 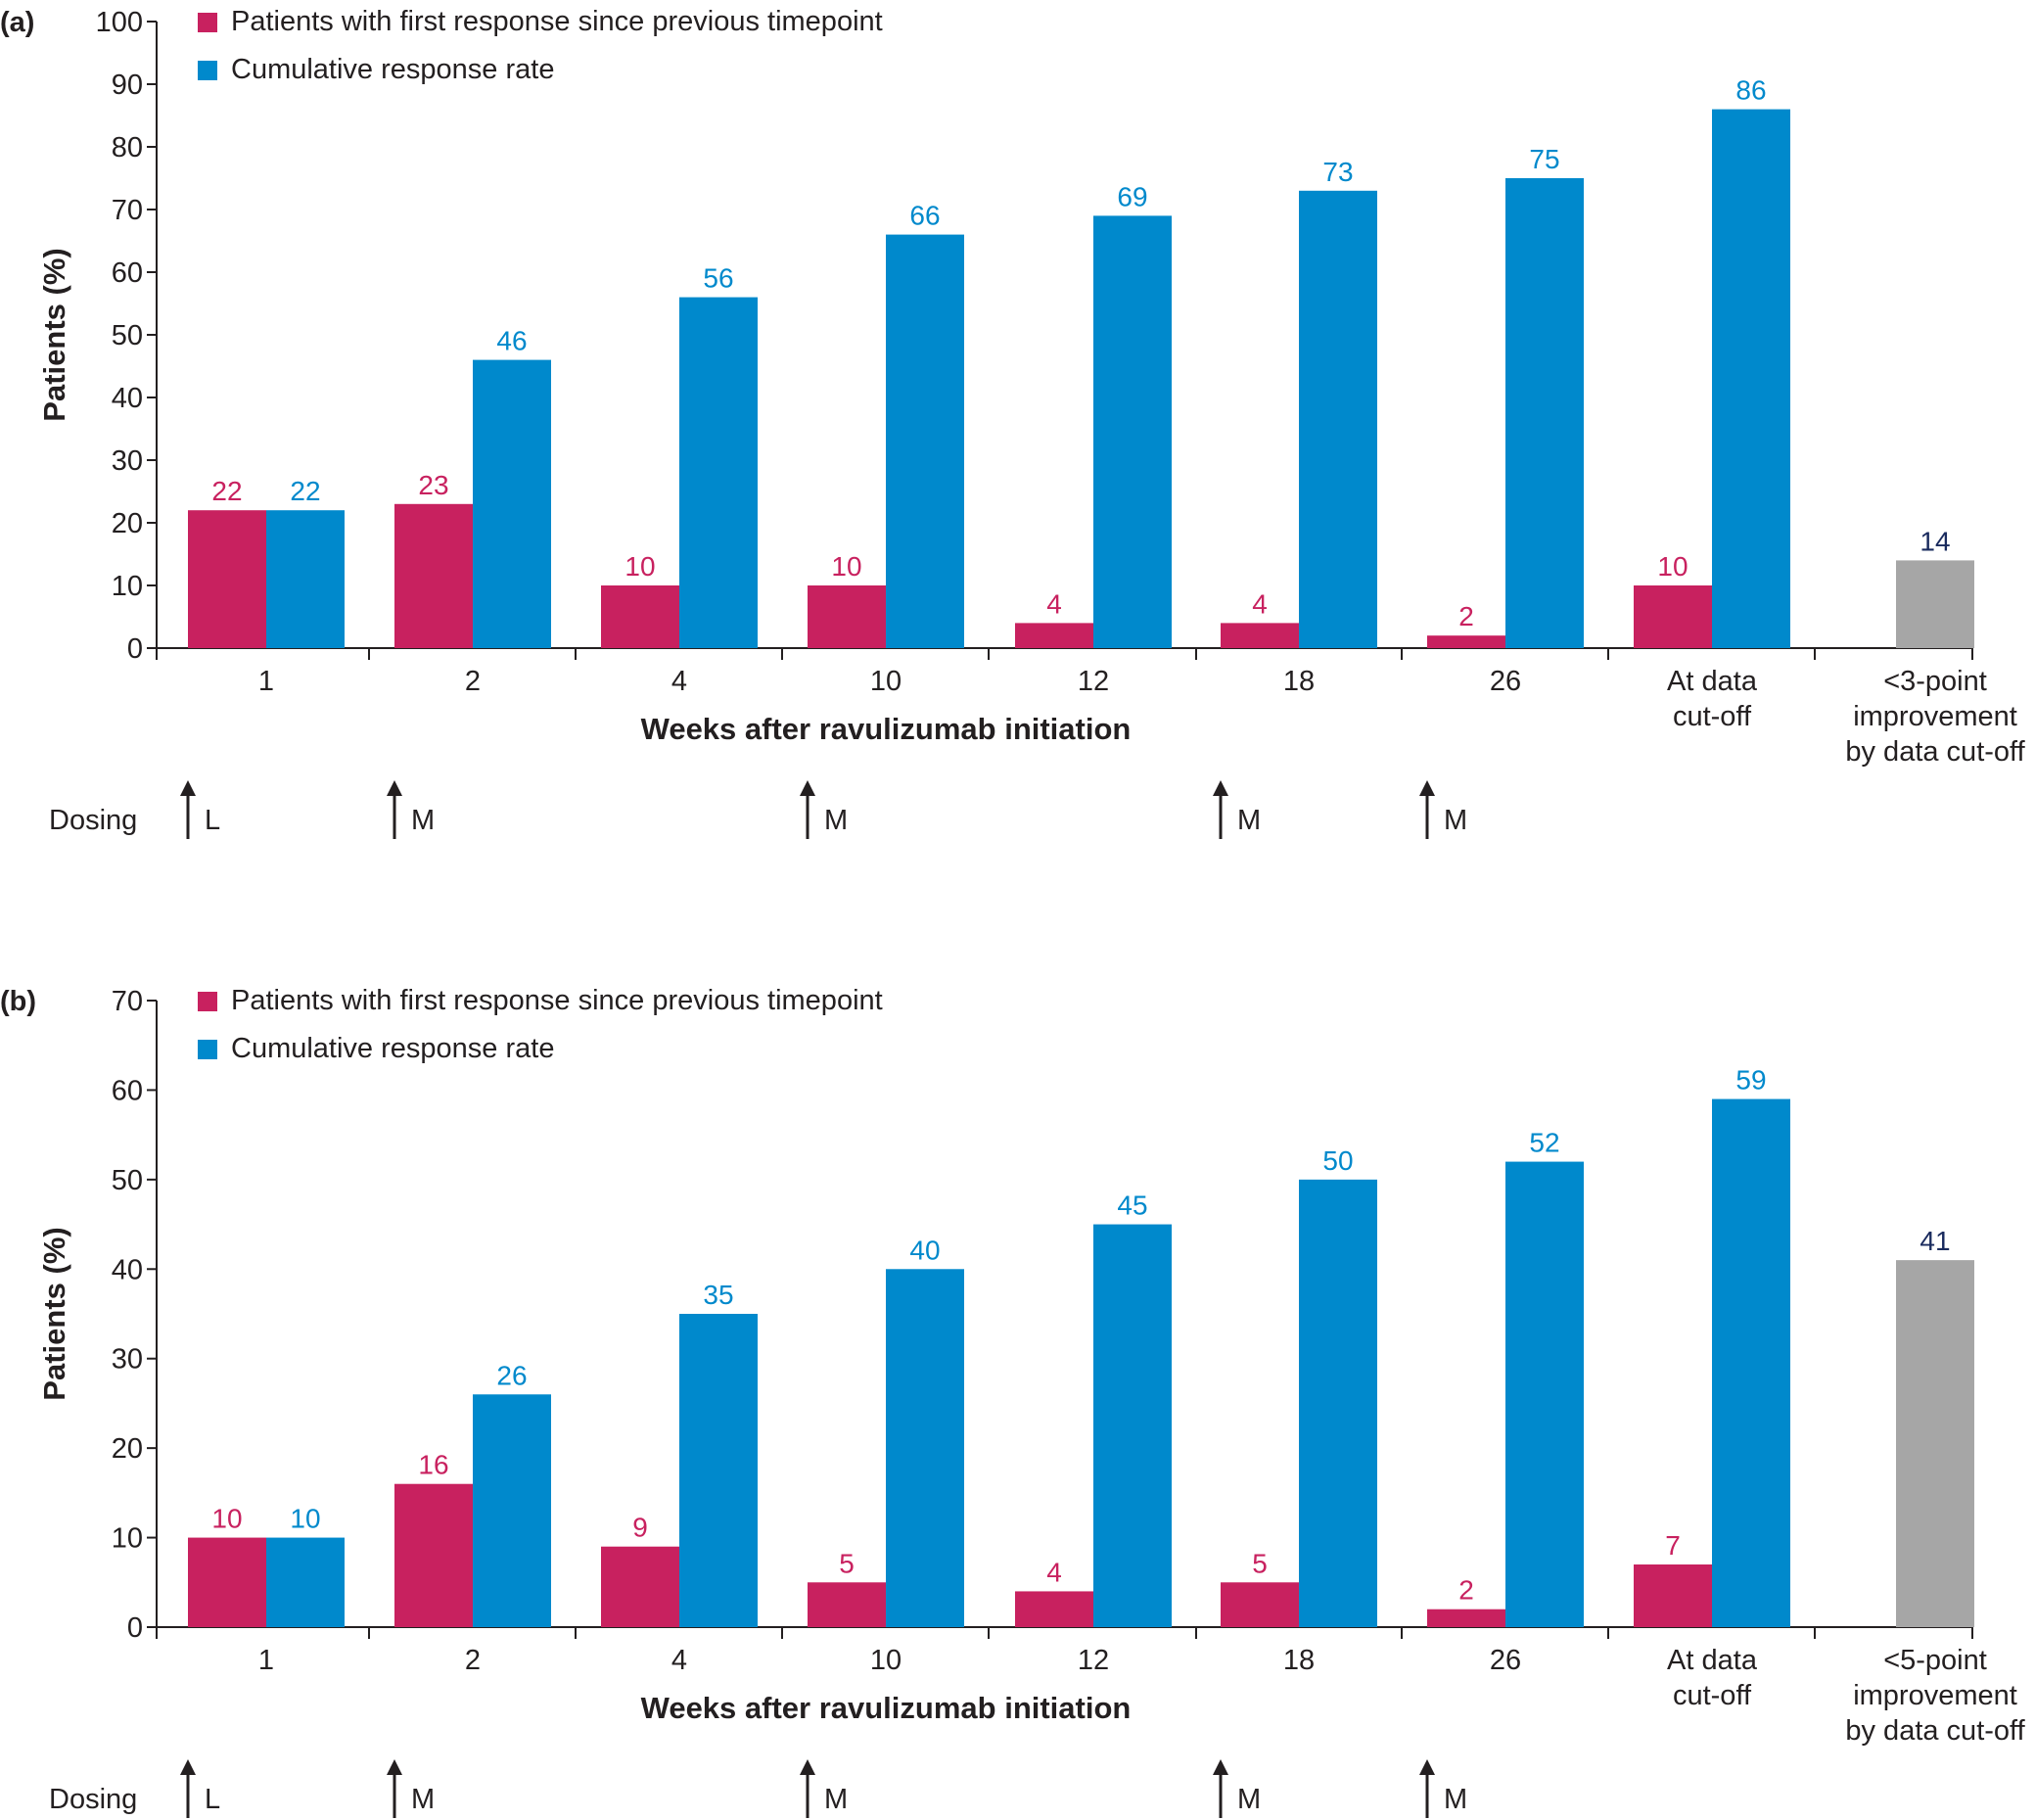 I want to click on data-label-first-response: 2, so click(x=1466, y=616).